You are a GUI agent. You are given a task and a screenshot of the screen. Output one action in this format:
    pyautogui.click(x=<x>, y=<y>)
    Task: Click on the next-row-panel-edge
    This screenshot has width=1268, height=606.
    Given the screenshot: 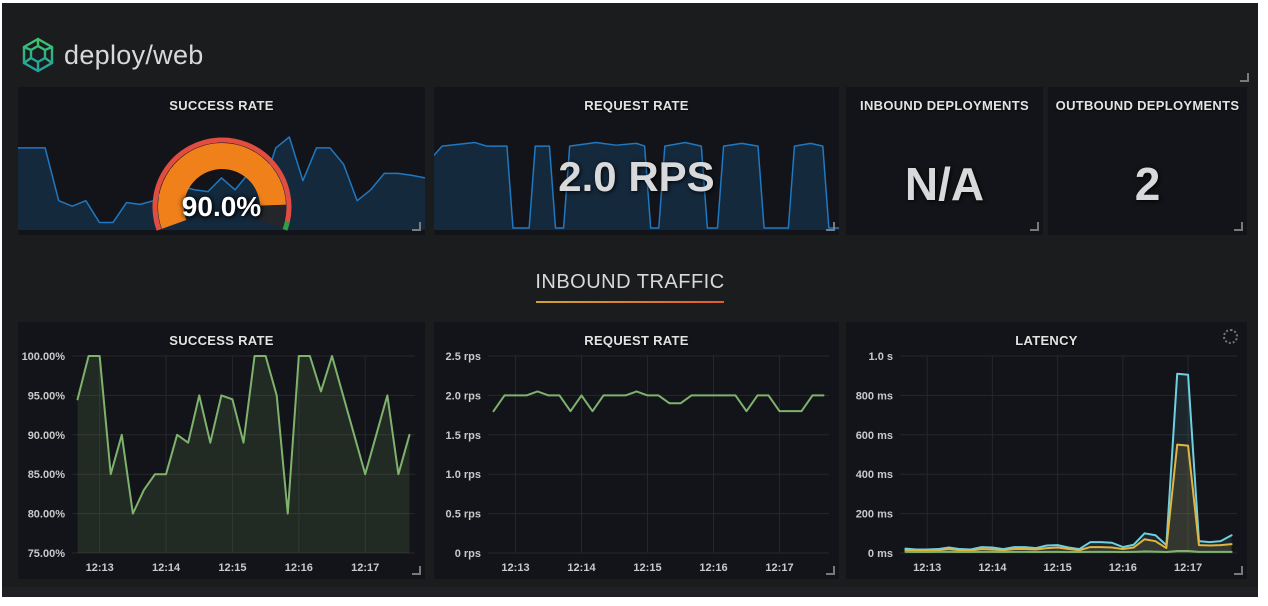 What is the action you would take?
    pyautogui.click(x=630, y=592)
    